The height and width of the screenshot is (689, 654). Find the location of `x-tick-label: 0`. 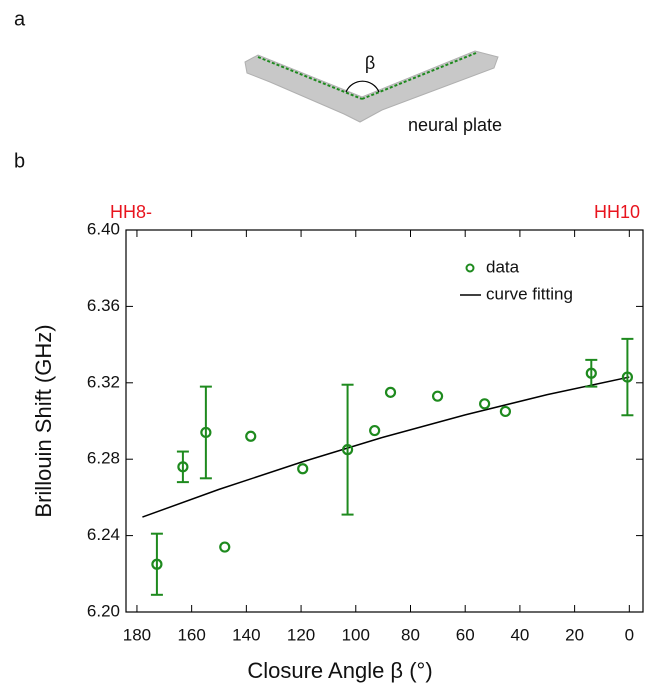

x-tick-label: 0 is located at coordinates (629, 634).